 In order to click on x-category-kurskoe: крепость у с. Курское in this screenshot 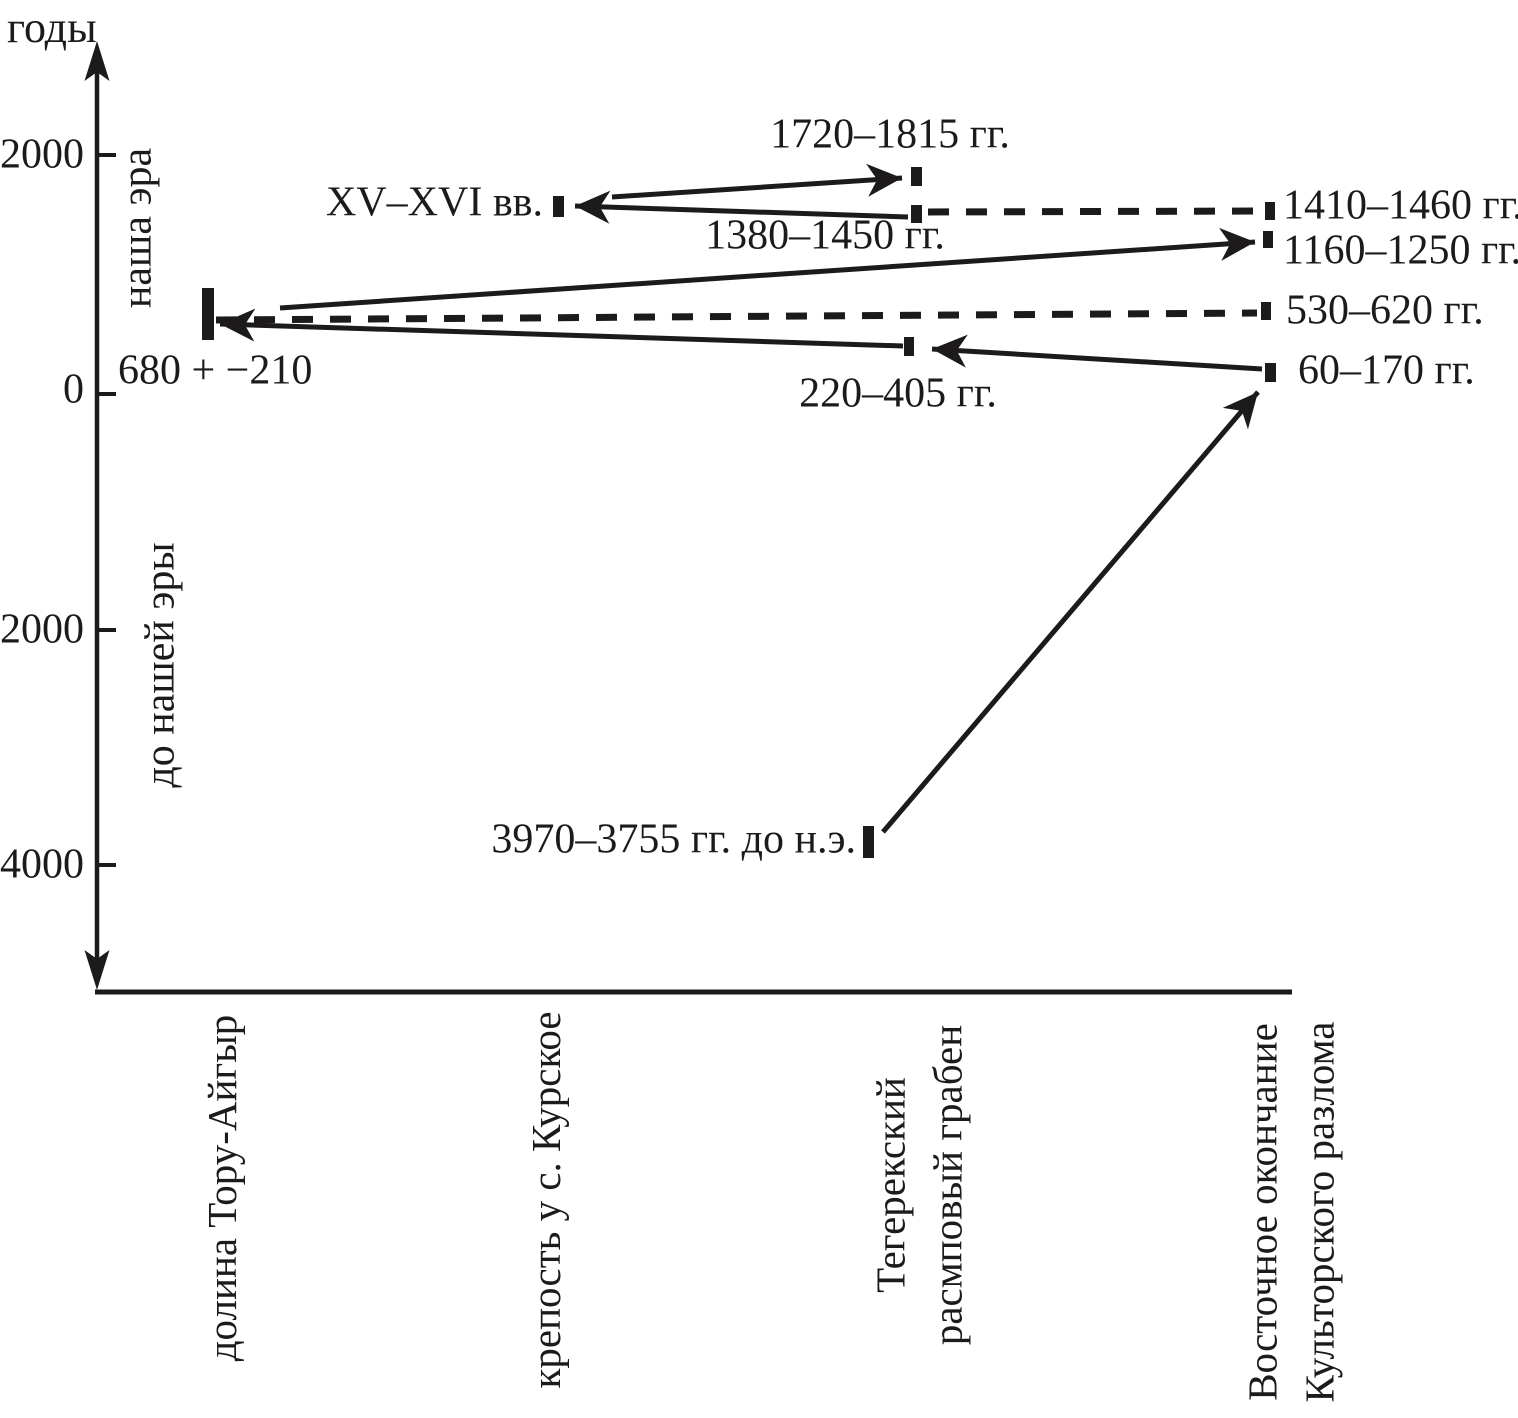, I will do `click(545, 1200)`.